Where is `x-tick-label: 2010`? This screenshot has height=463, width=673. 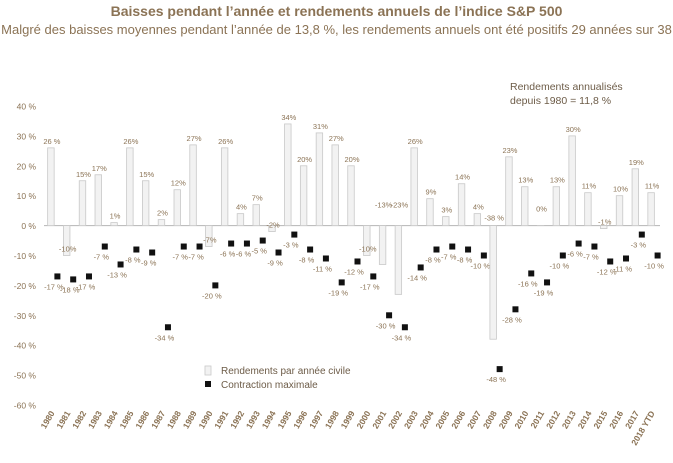 x-tick-label: 2010 is located at coordinates (521, 420).